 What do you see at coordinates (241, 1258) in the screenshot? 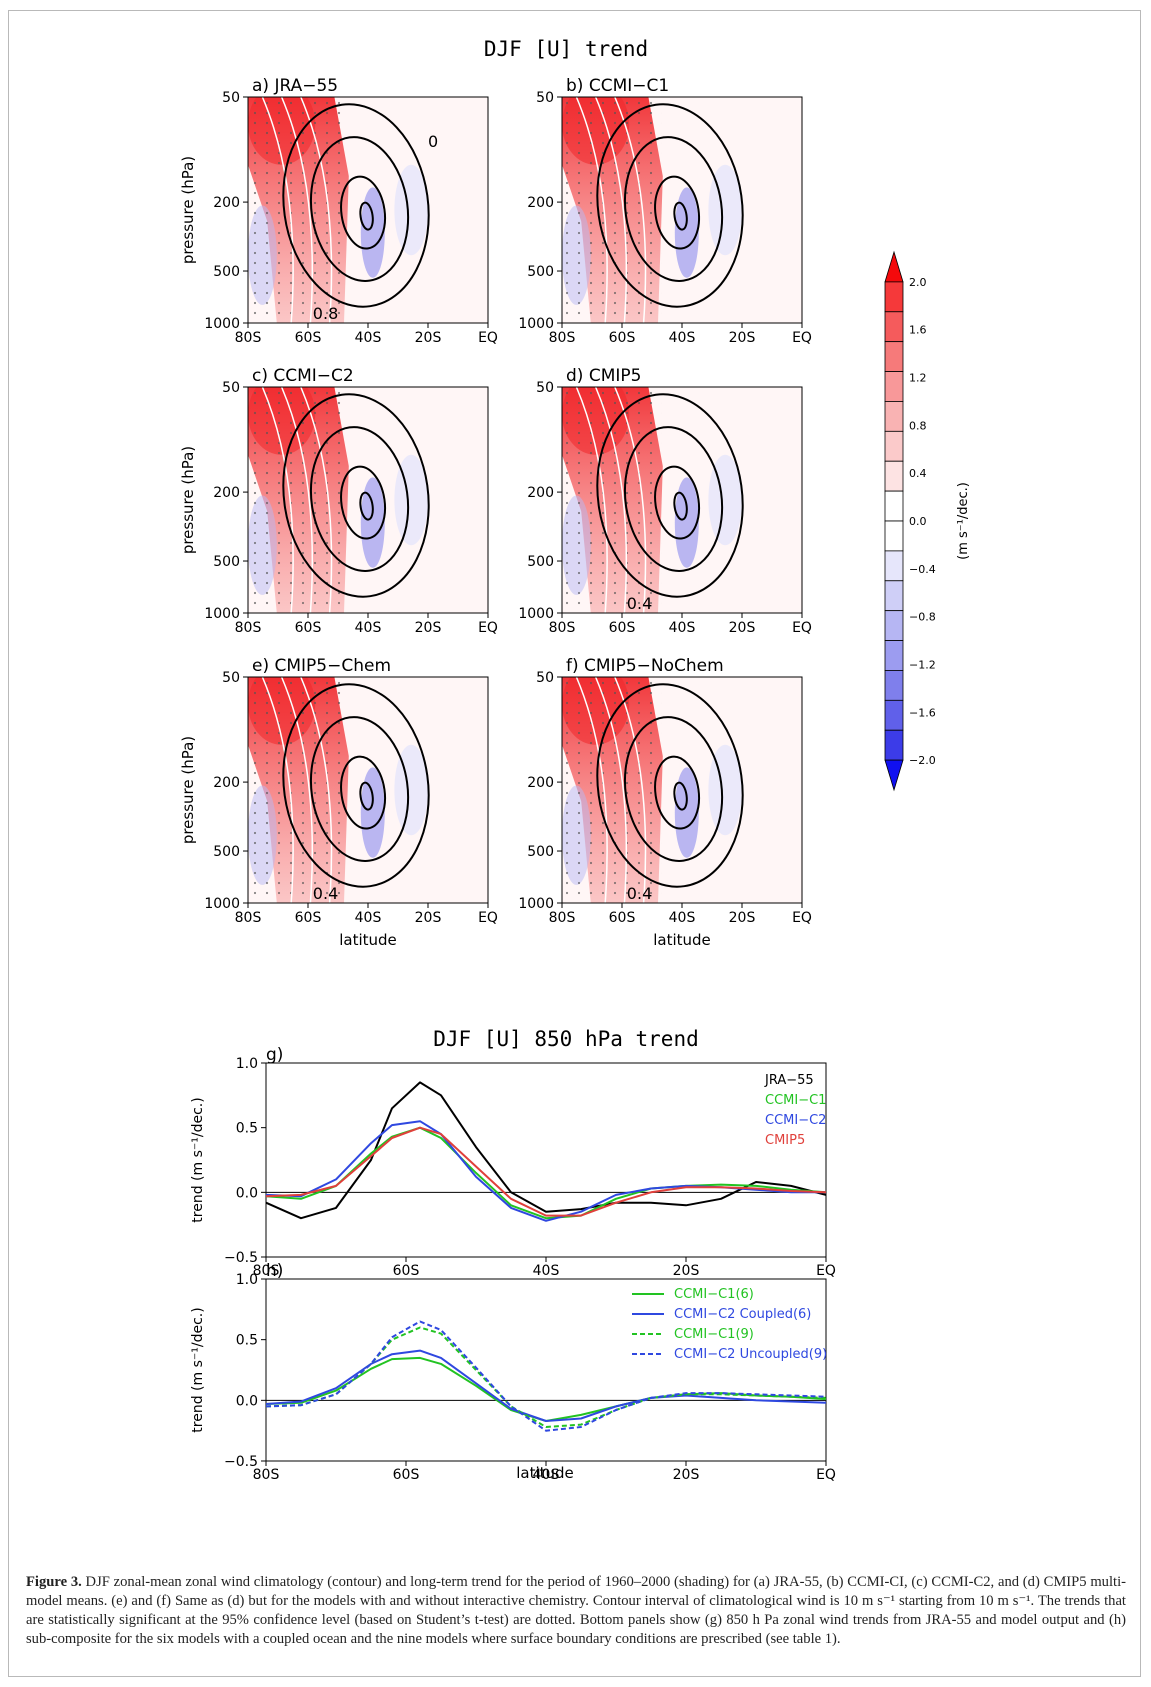
I see `y-tick-label: −0.5` at bounding box center [241, 1258].